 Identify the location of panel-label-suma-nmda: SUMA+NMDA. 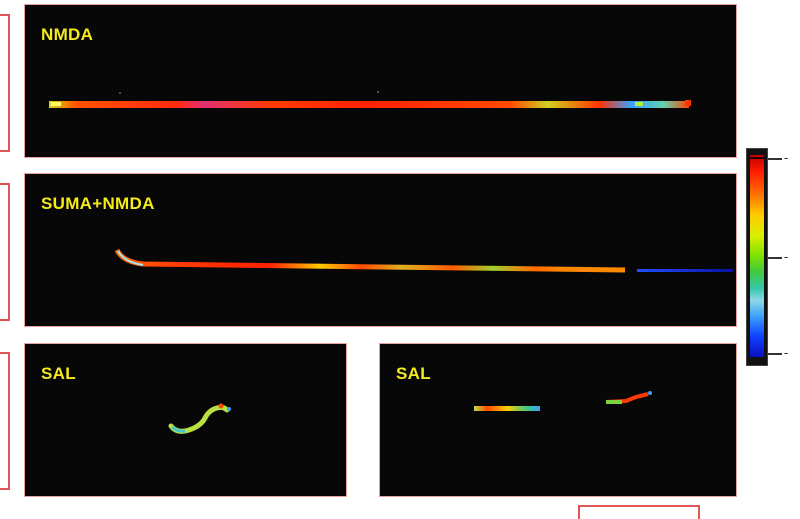
(98, 203).